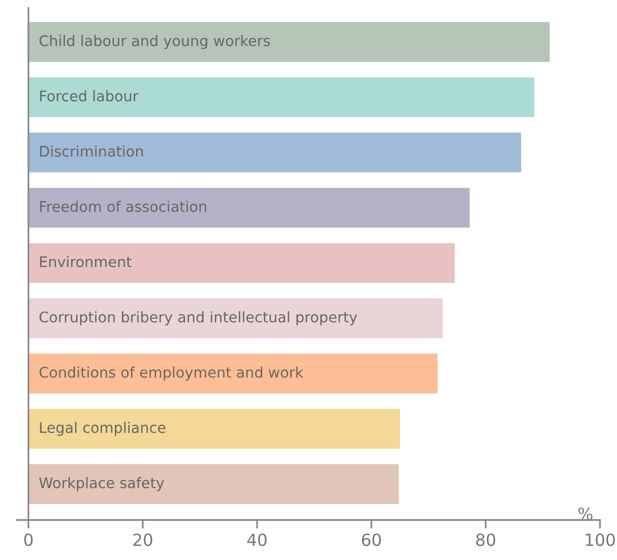 This screenshot has height=560, width=617. Describe the element at coordinates (91, 151) in the screenshot. I see `y-tick-label: Discrimination` at that location.